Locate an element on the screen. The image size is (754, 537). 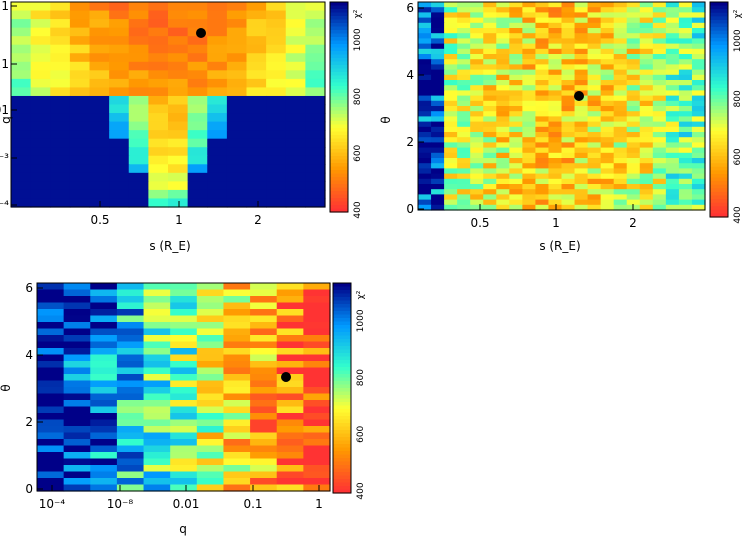
tick-label: 0 is located at coordinates (410, 209).